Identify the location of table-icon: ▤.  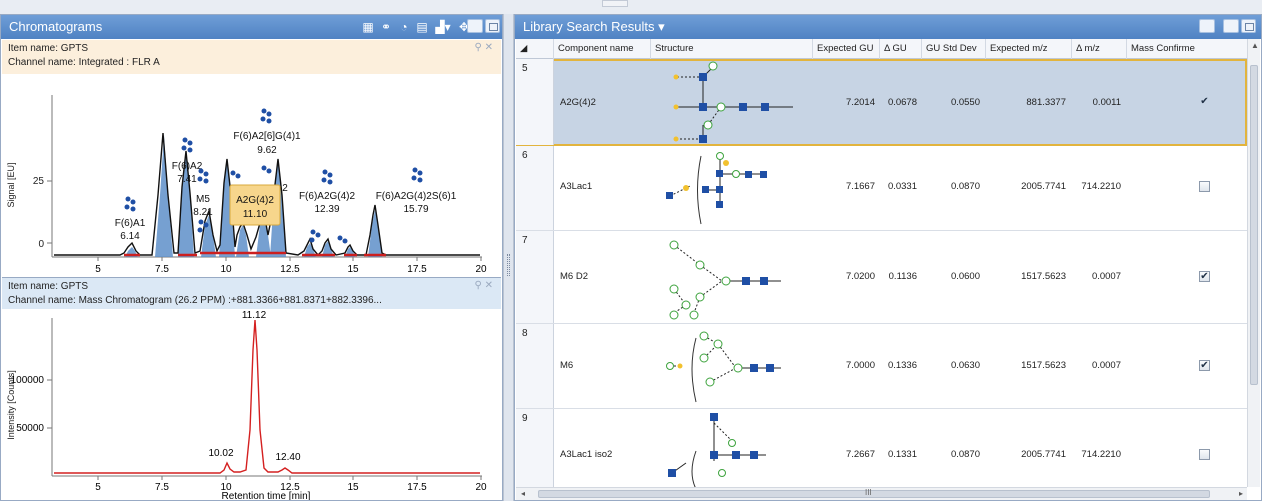
(422, 27).